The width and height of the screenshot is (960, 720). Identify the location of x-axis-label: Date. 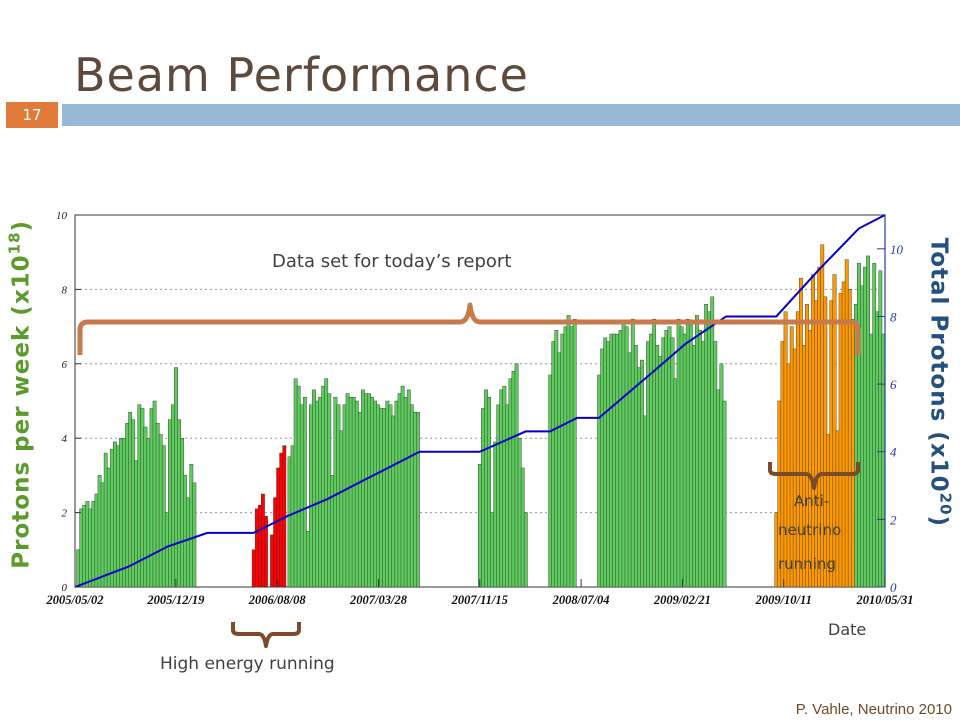
(847, 629).